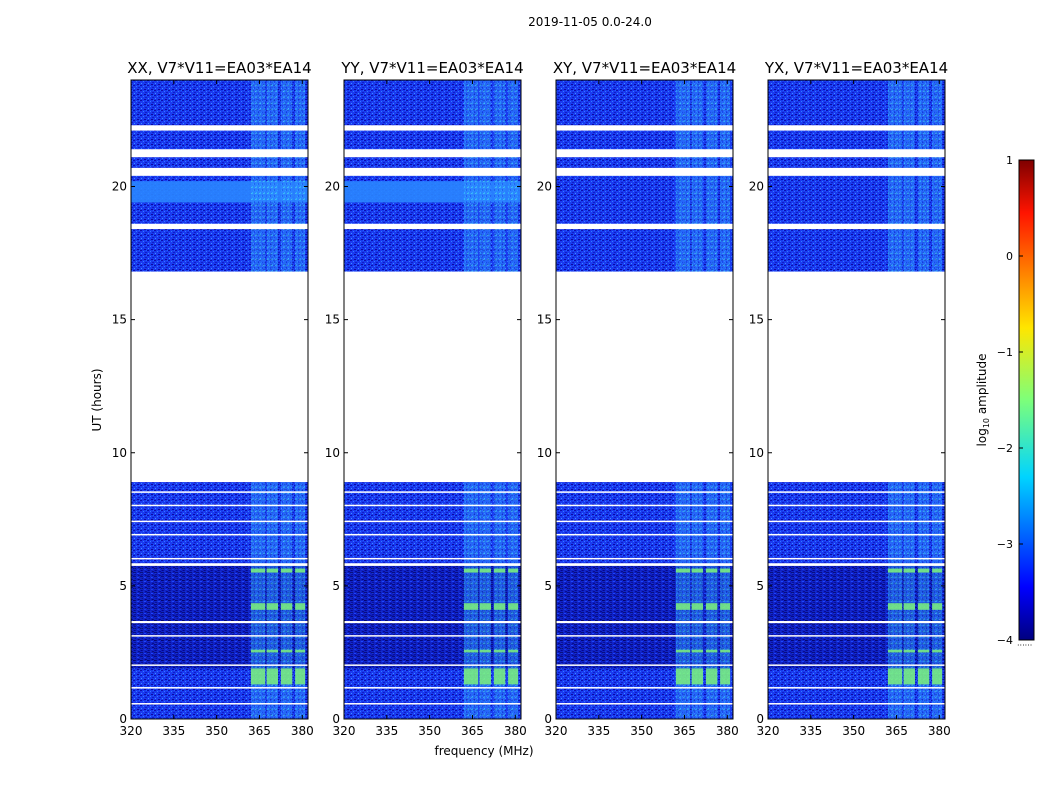 This screenshot has height=800, width=1050. Describe the element at coordinates (598, 731) in the screenshot. I see `x-tick-label: 335` at that location.